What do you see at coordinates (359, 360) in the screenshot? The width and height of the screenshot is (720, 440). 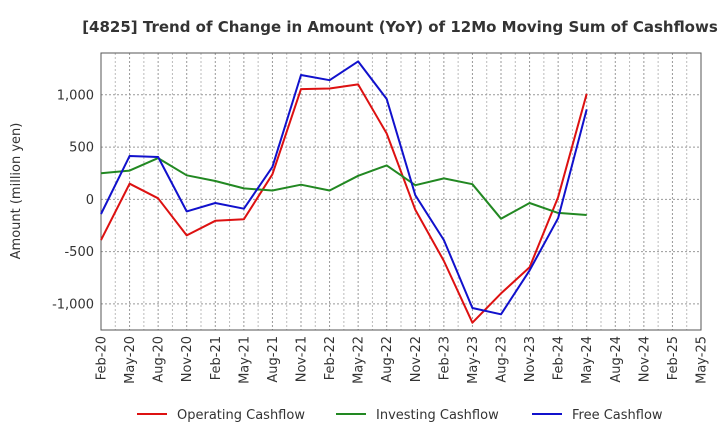 I see `x-tick-label: May-22` at bounding box center [359, 360].